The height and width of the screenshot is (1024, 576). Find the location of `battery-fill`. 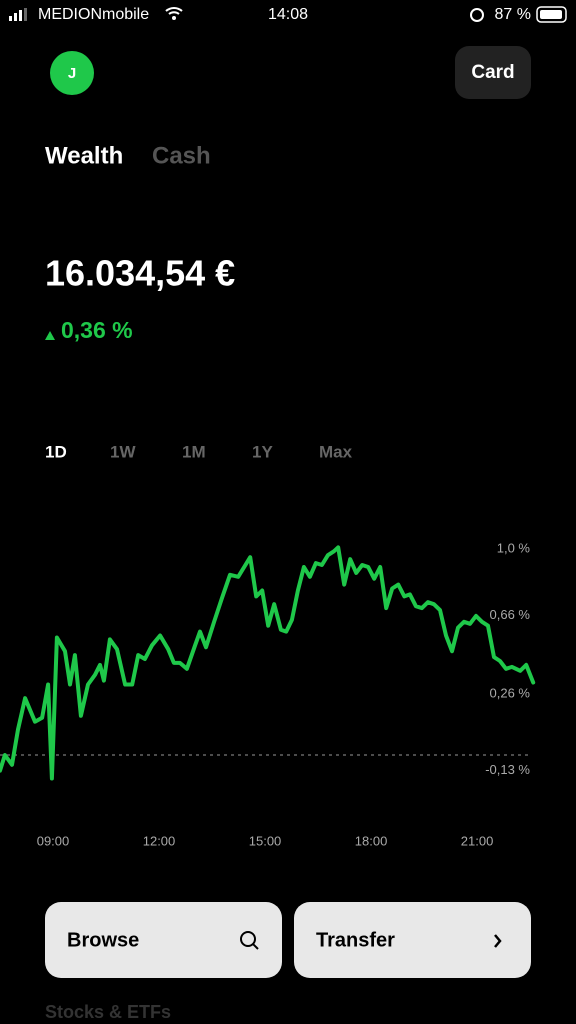

battery-fill is located at coordinates (551, 14).